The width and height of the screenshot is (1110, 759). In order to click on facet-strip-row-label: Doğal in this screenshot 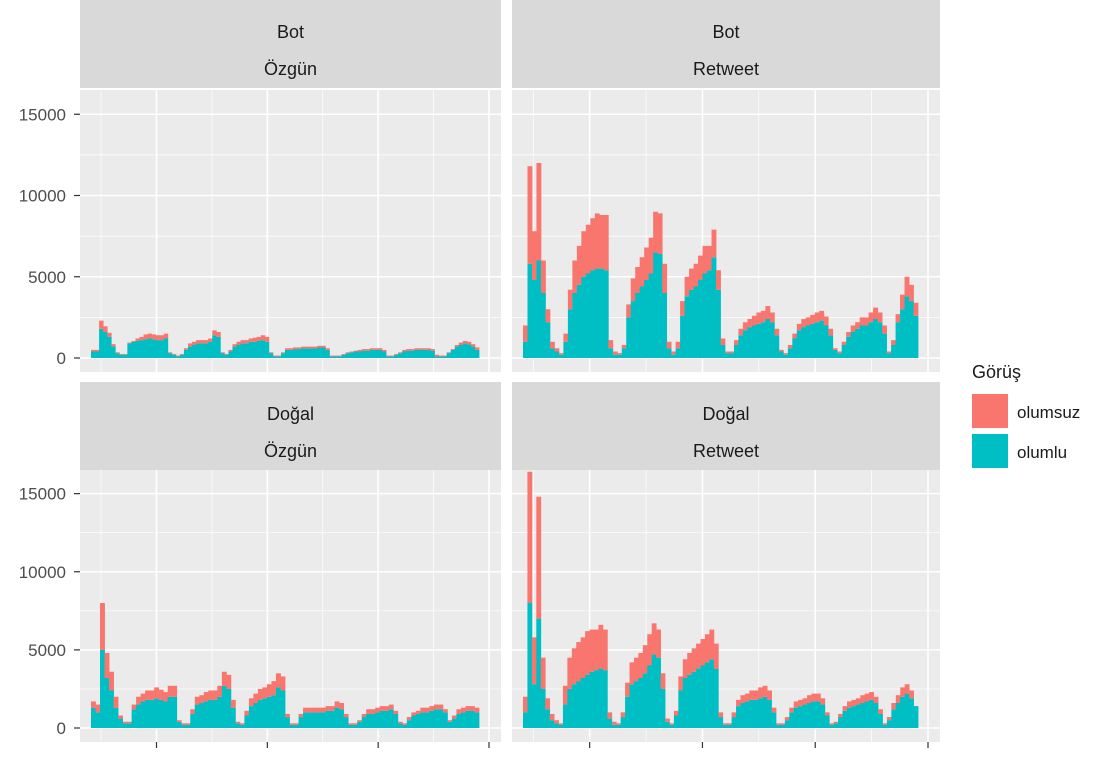, I will do `click(725, 414)`.